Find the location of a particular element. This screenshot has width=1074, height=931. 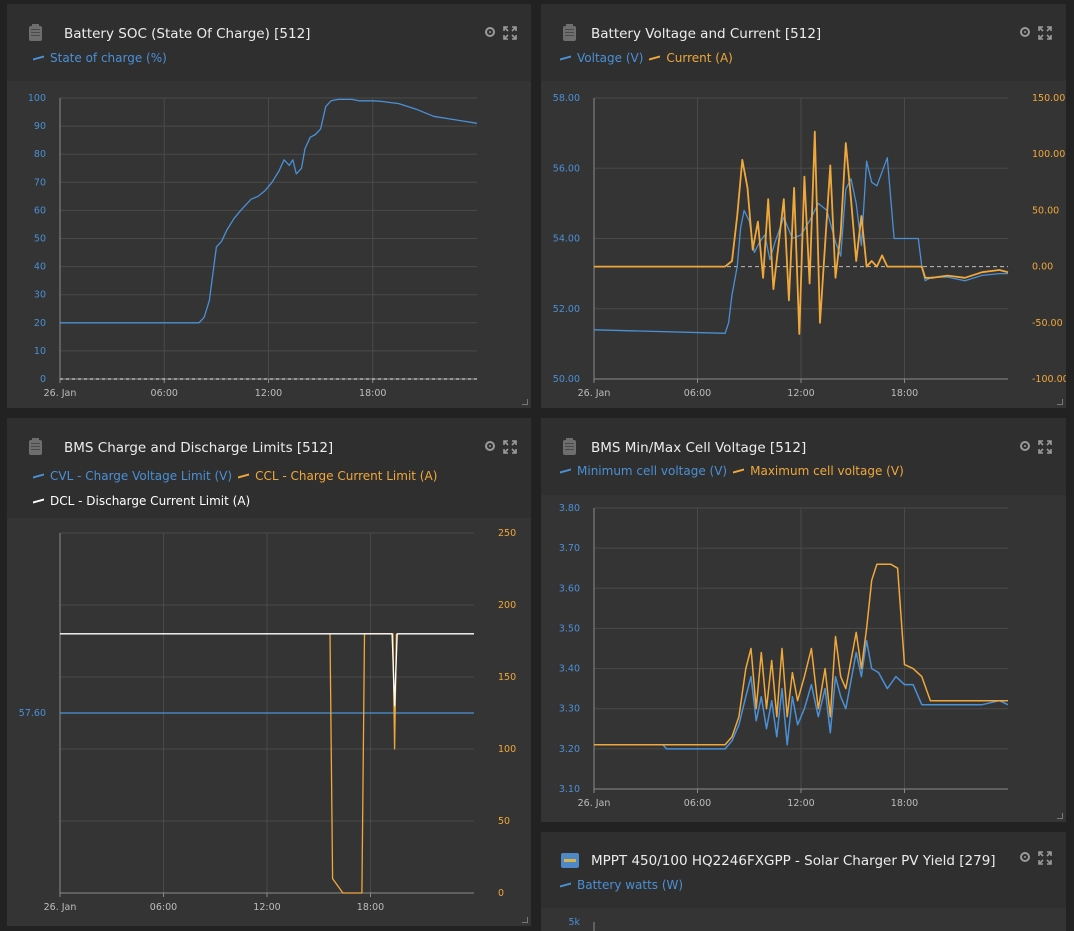

solar-charger-icon is located at coordinates (570, 860).